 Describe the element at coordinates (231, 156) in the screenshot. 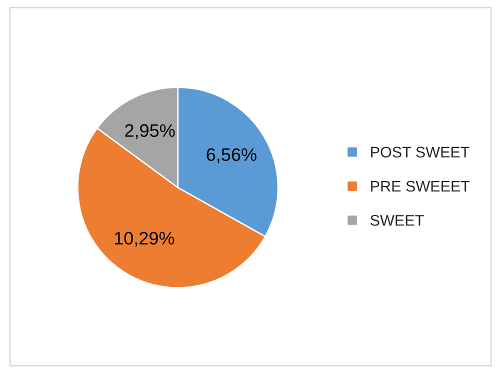

I see `data-label: 6,56%` at that location.